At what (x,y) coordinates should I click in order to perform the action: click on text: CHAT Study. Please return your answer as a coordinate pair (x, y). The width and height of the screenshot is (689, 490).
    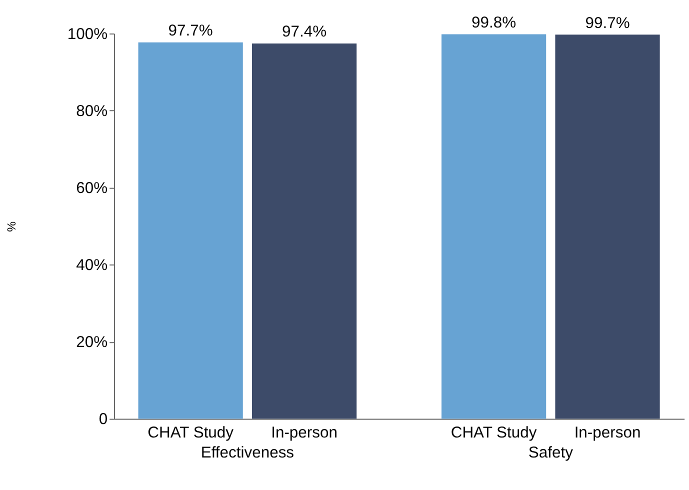
    Looking at the image, I should click on (493, 433).